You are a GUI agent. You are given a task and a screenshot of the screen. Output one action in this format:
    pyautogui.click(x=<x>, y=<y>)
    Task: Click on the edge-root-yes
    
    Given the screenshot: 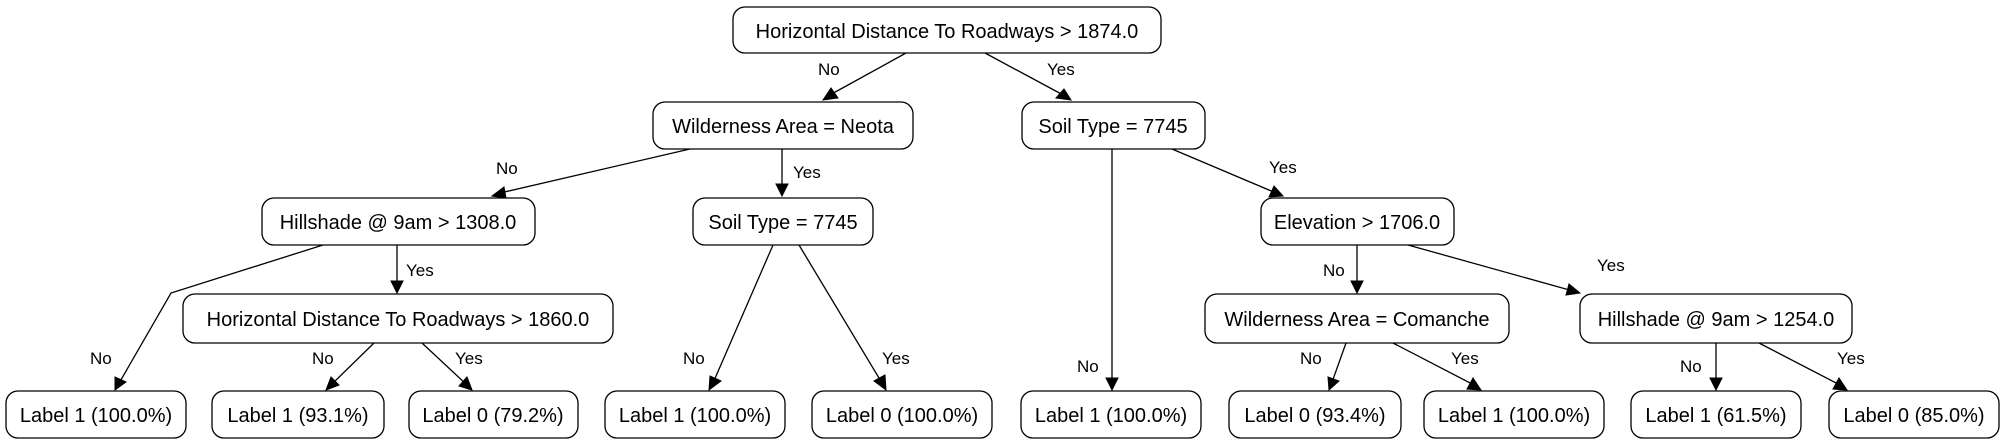 What is the action you would take?
    pyautogui.click(x=1028, y=76)
    